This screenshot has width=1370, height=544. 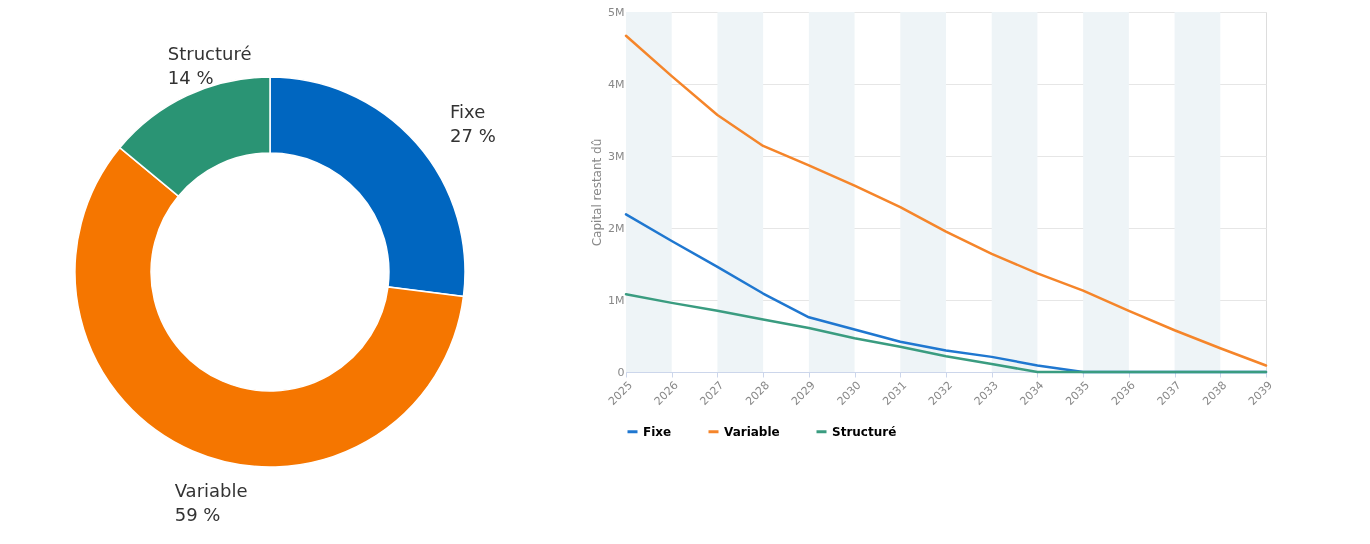 I want to click on legend-label: Structuré, so click(x=864, y=431).